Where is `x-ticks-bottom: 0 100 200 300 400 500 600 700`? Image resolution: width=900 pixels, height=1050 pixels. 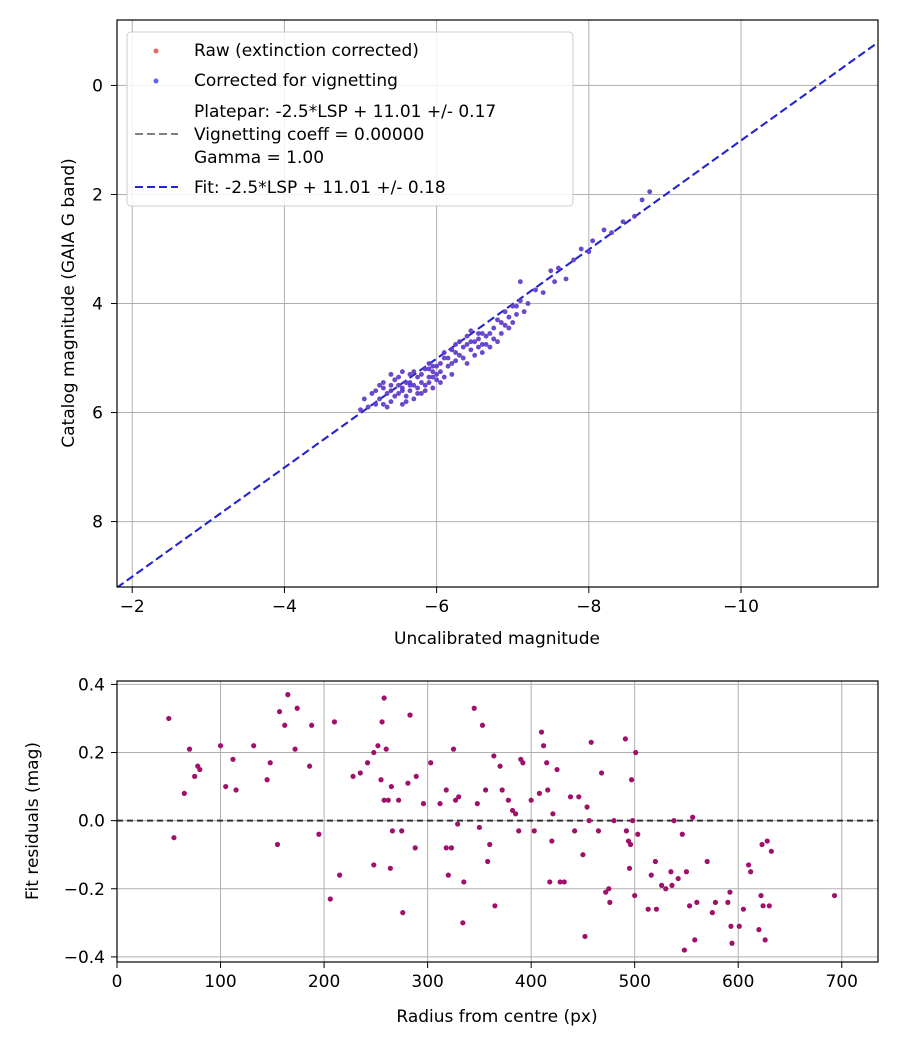 x-ticks-bottom: 0 100 200 300 400 500 600 700 is located at coordinates (485, 977).